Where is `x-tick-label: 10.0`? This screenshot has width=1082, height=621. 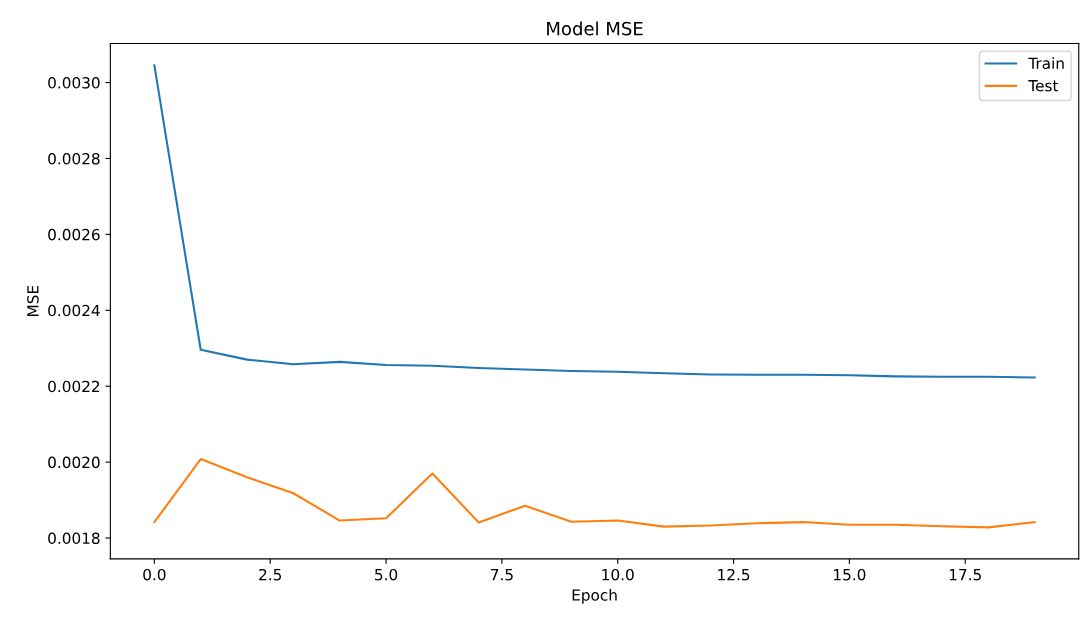 x-tick-label: 10.0 is located at coordinates (618, 574).